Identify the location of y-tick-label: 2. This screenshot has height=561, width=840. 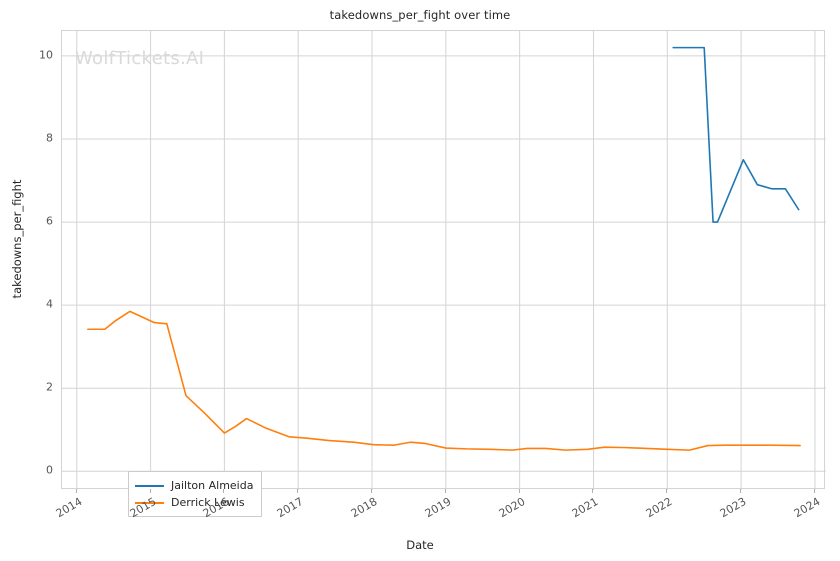
(49, 387).